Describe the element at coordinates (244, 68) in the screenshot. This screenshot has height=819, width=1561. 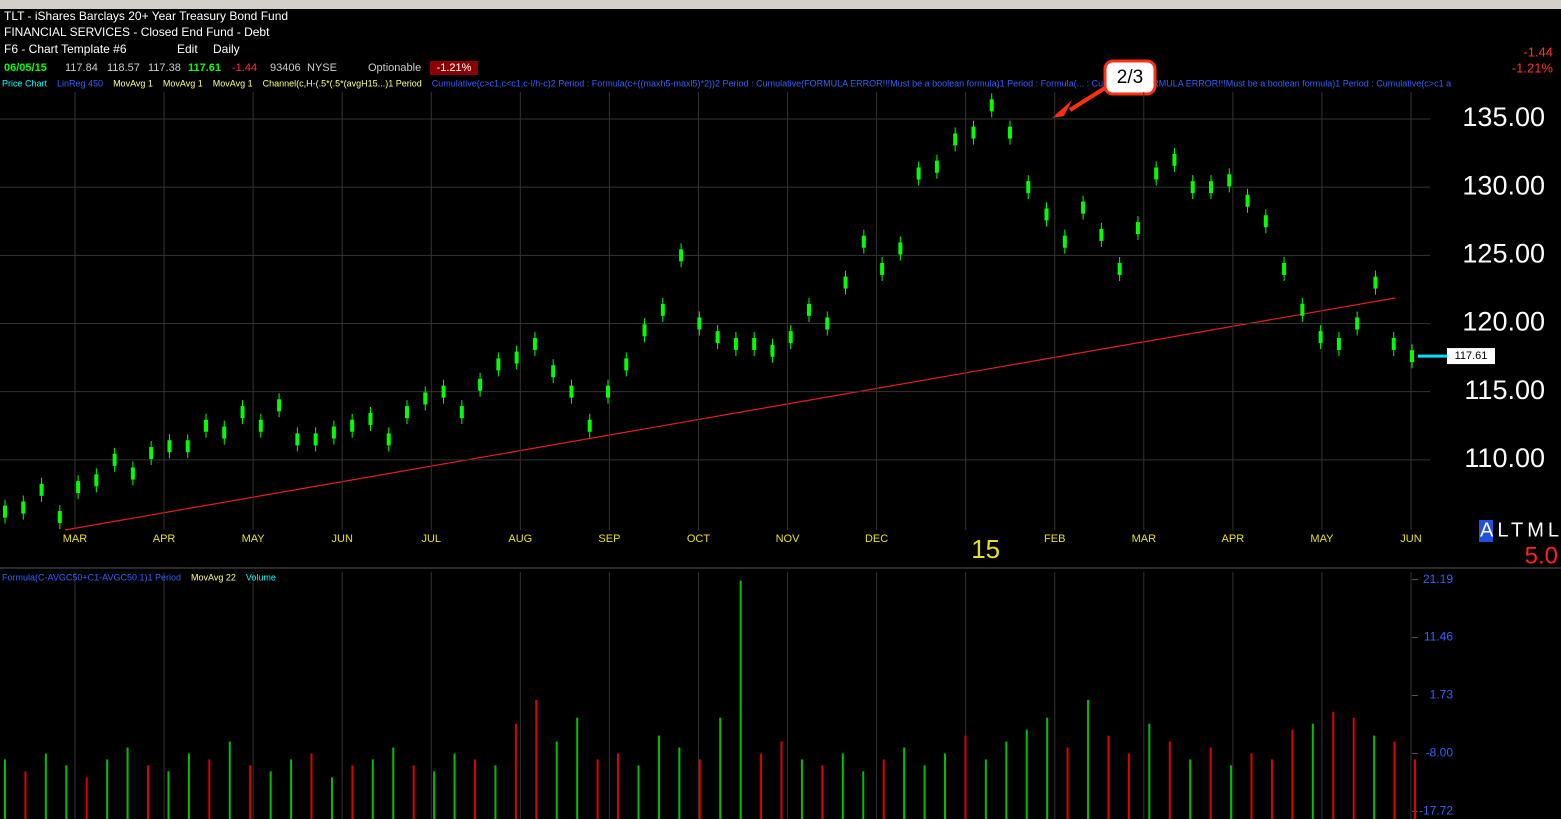
I see `quote-change: -1.44` at that location.